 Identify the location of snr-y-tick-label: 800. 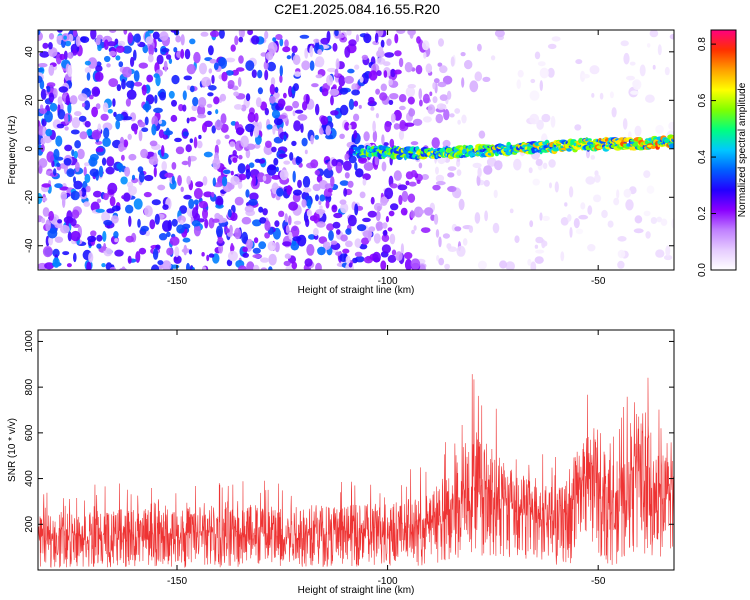
(29, 386).